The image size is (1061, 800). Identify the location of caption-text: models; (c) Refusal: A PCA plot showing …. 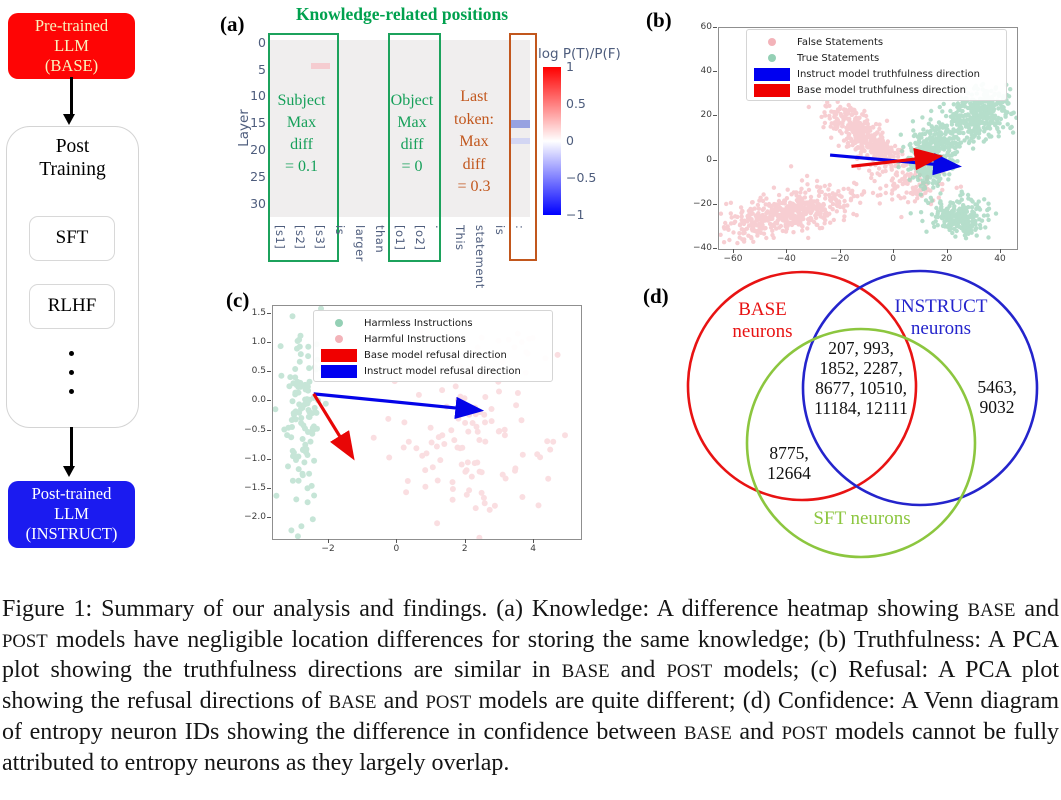
(531, 686).